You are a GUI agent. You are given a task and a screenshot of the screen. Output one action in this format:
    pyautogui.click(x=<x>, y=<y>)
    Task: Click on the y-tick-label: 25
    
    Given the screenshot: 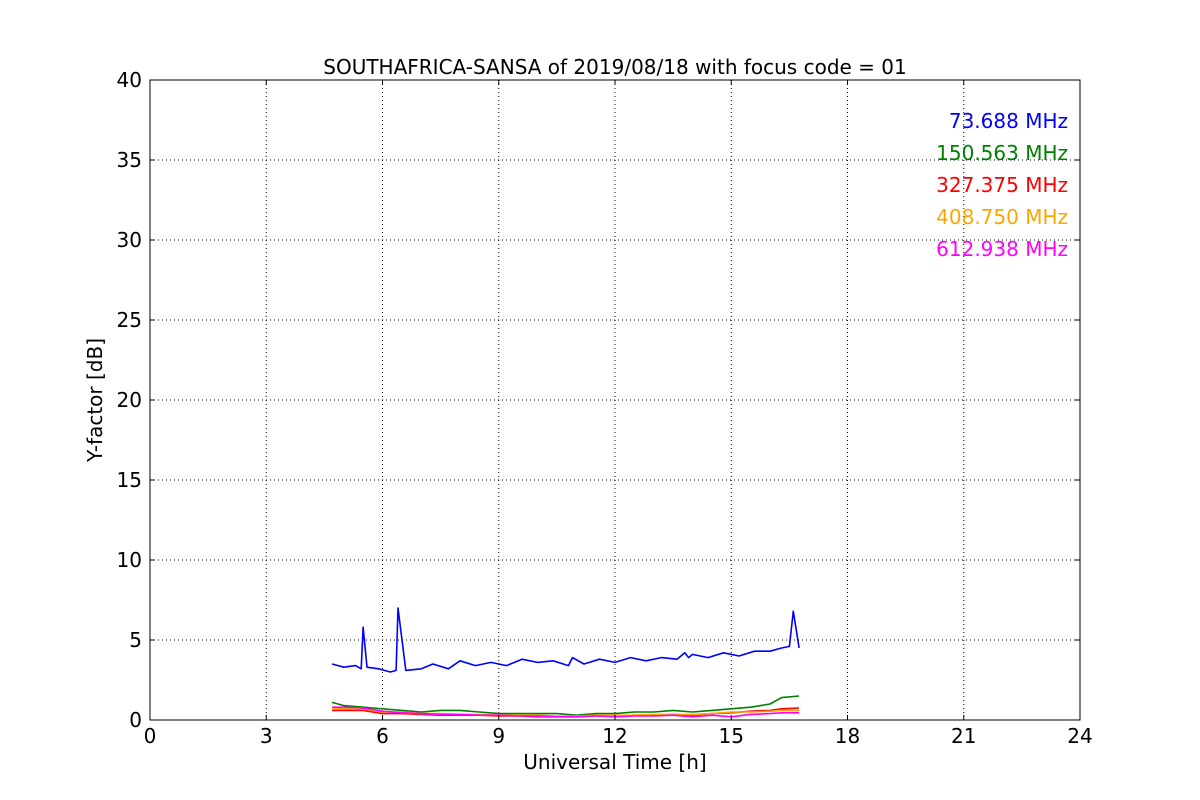 What is the action you would take?
    pyautogui.click(x=129, y=320)
    